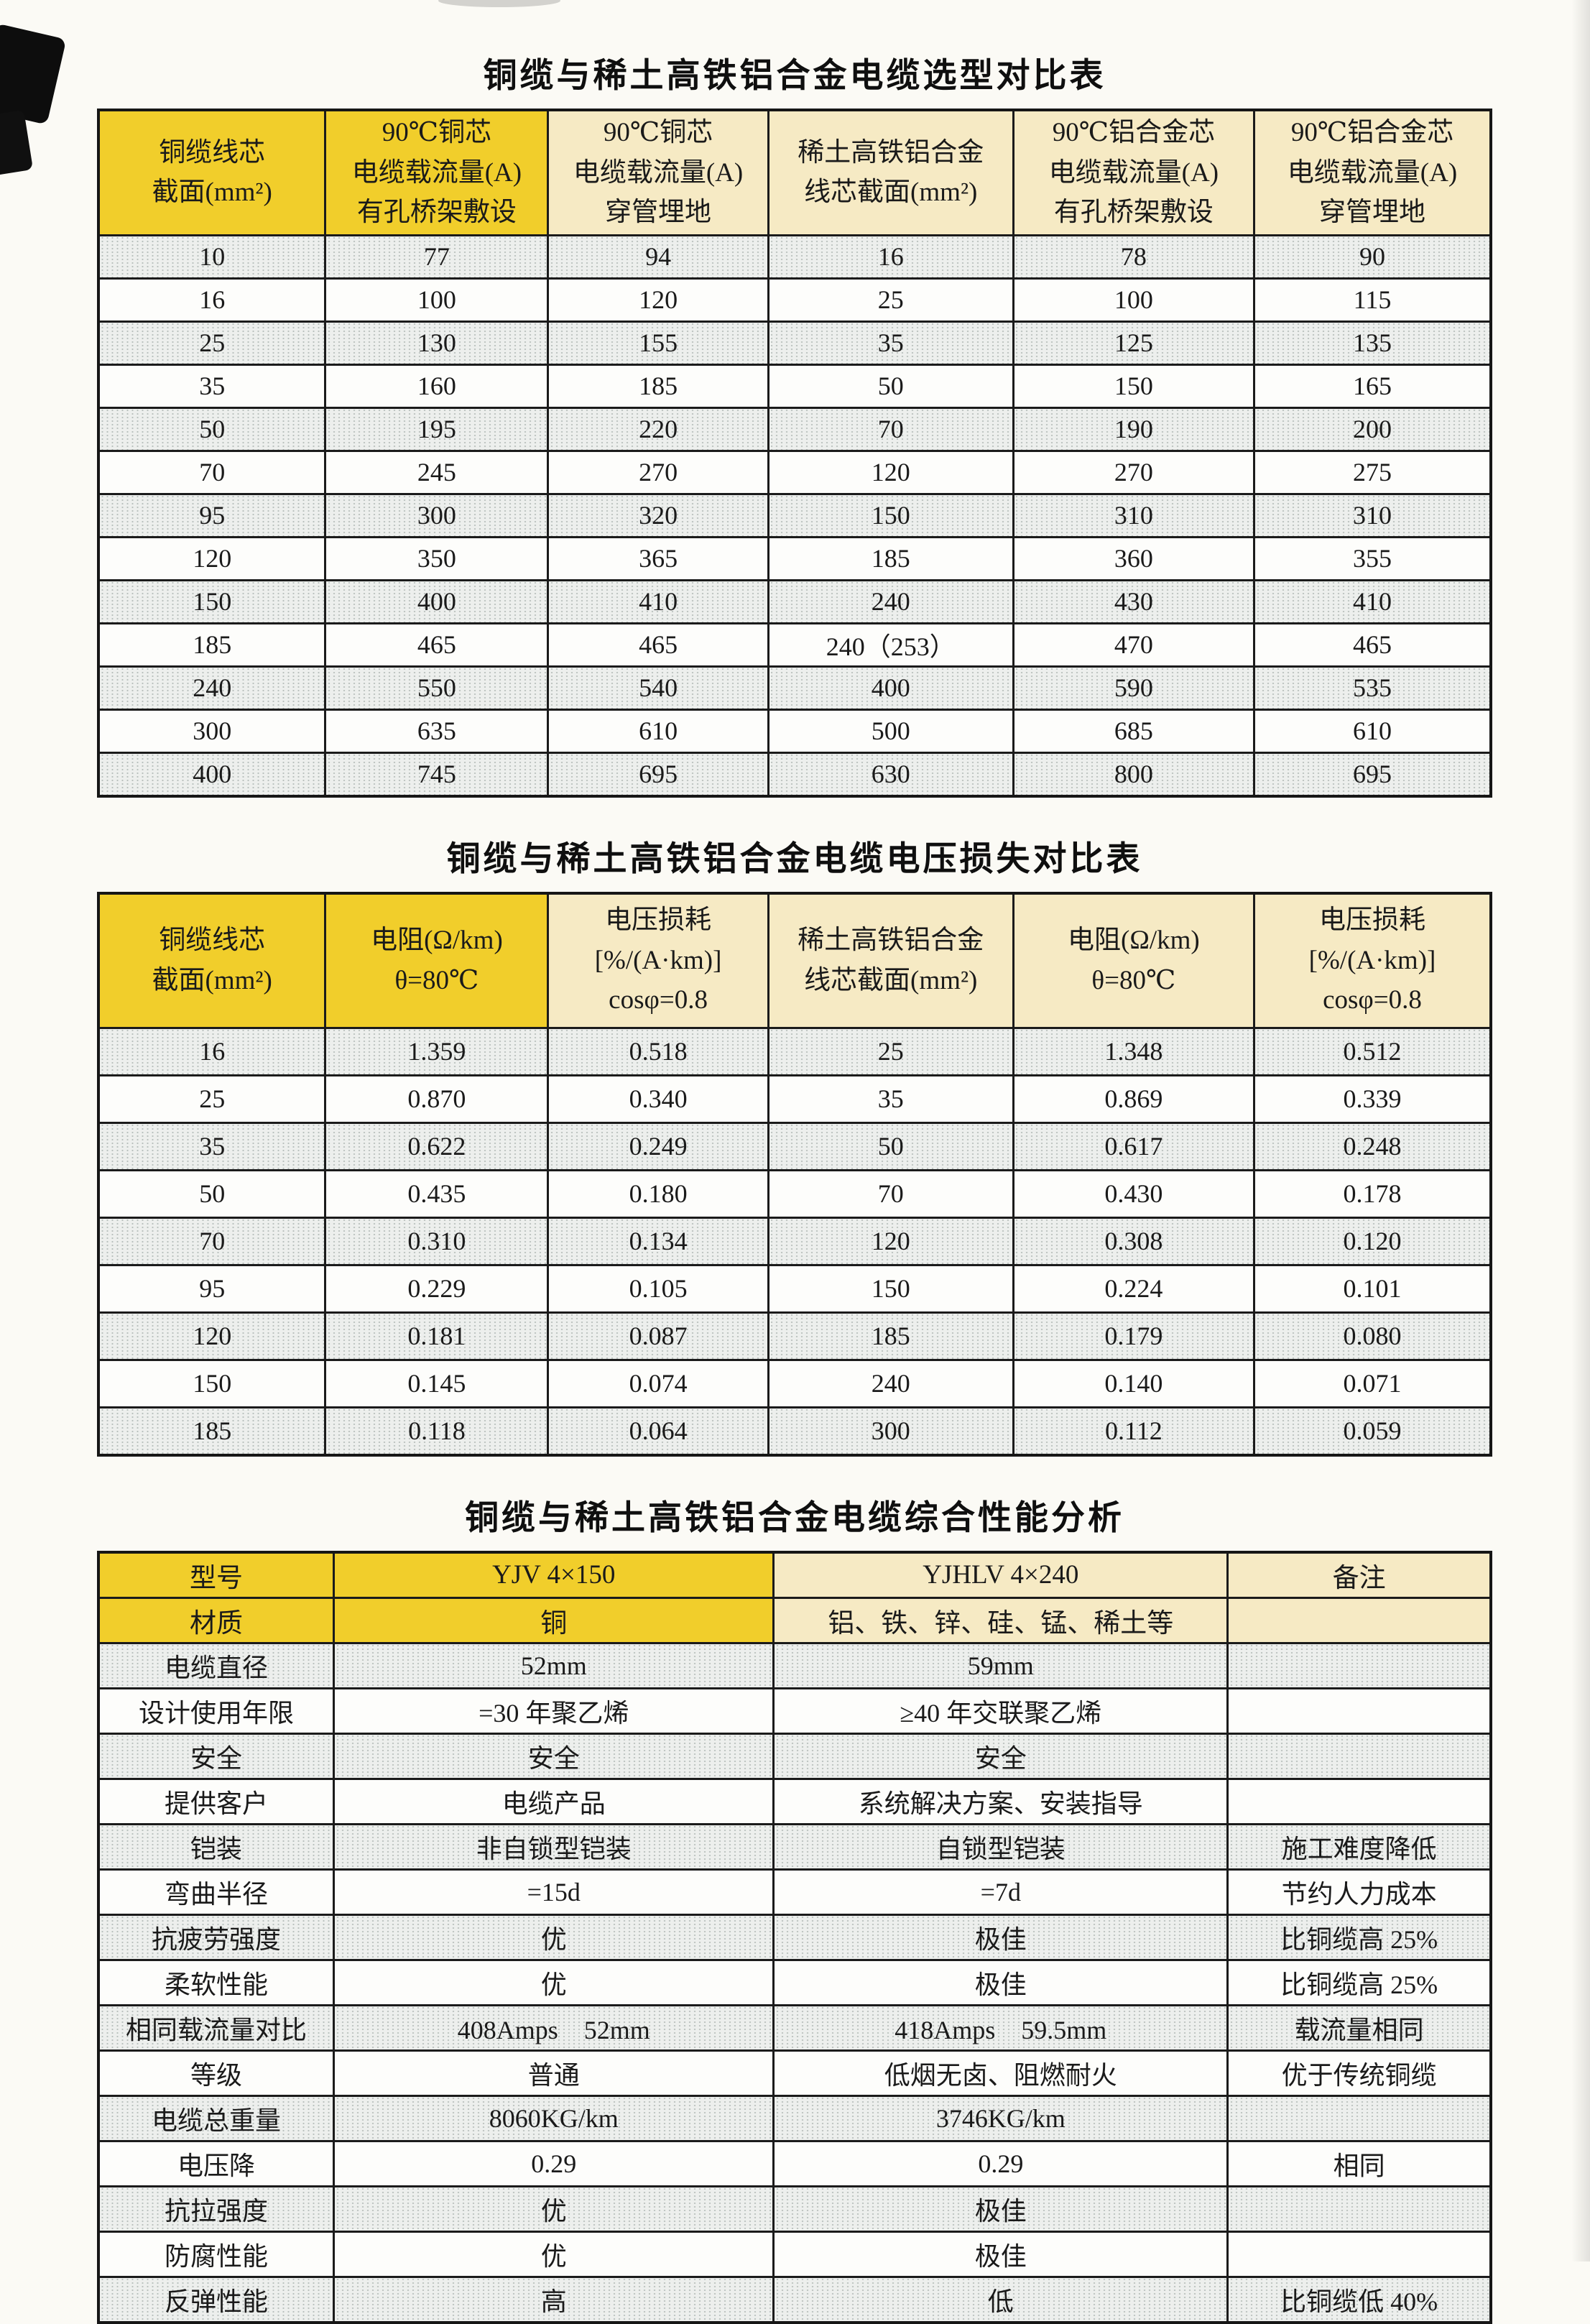  I want to click on table-cell: 610, so click(658, 731).